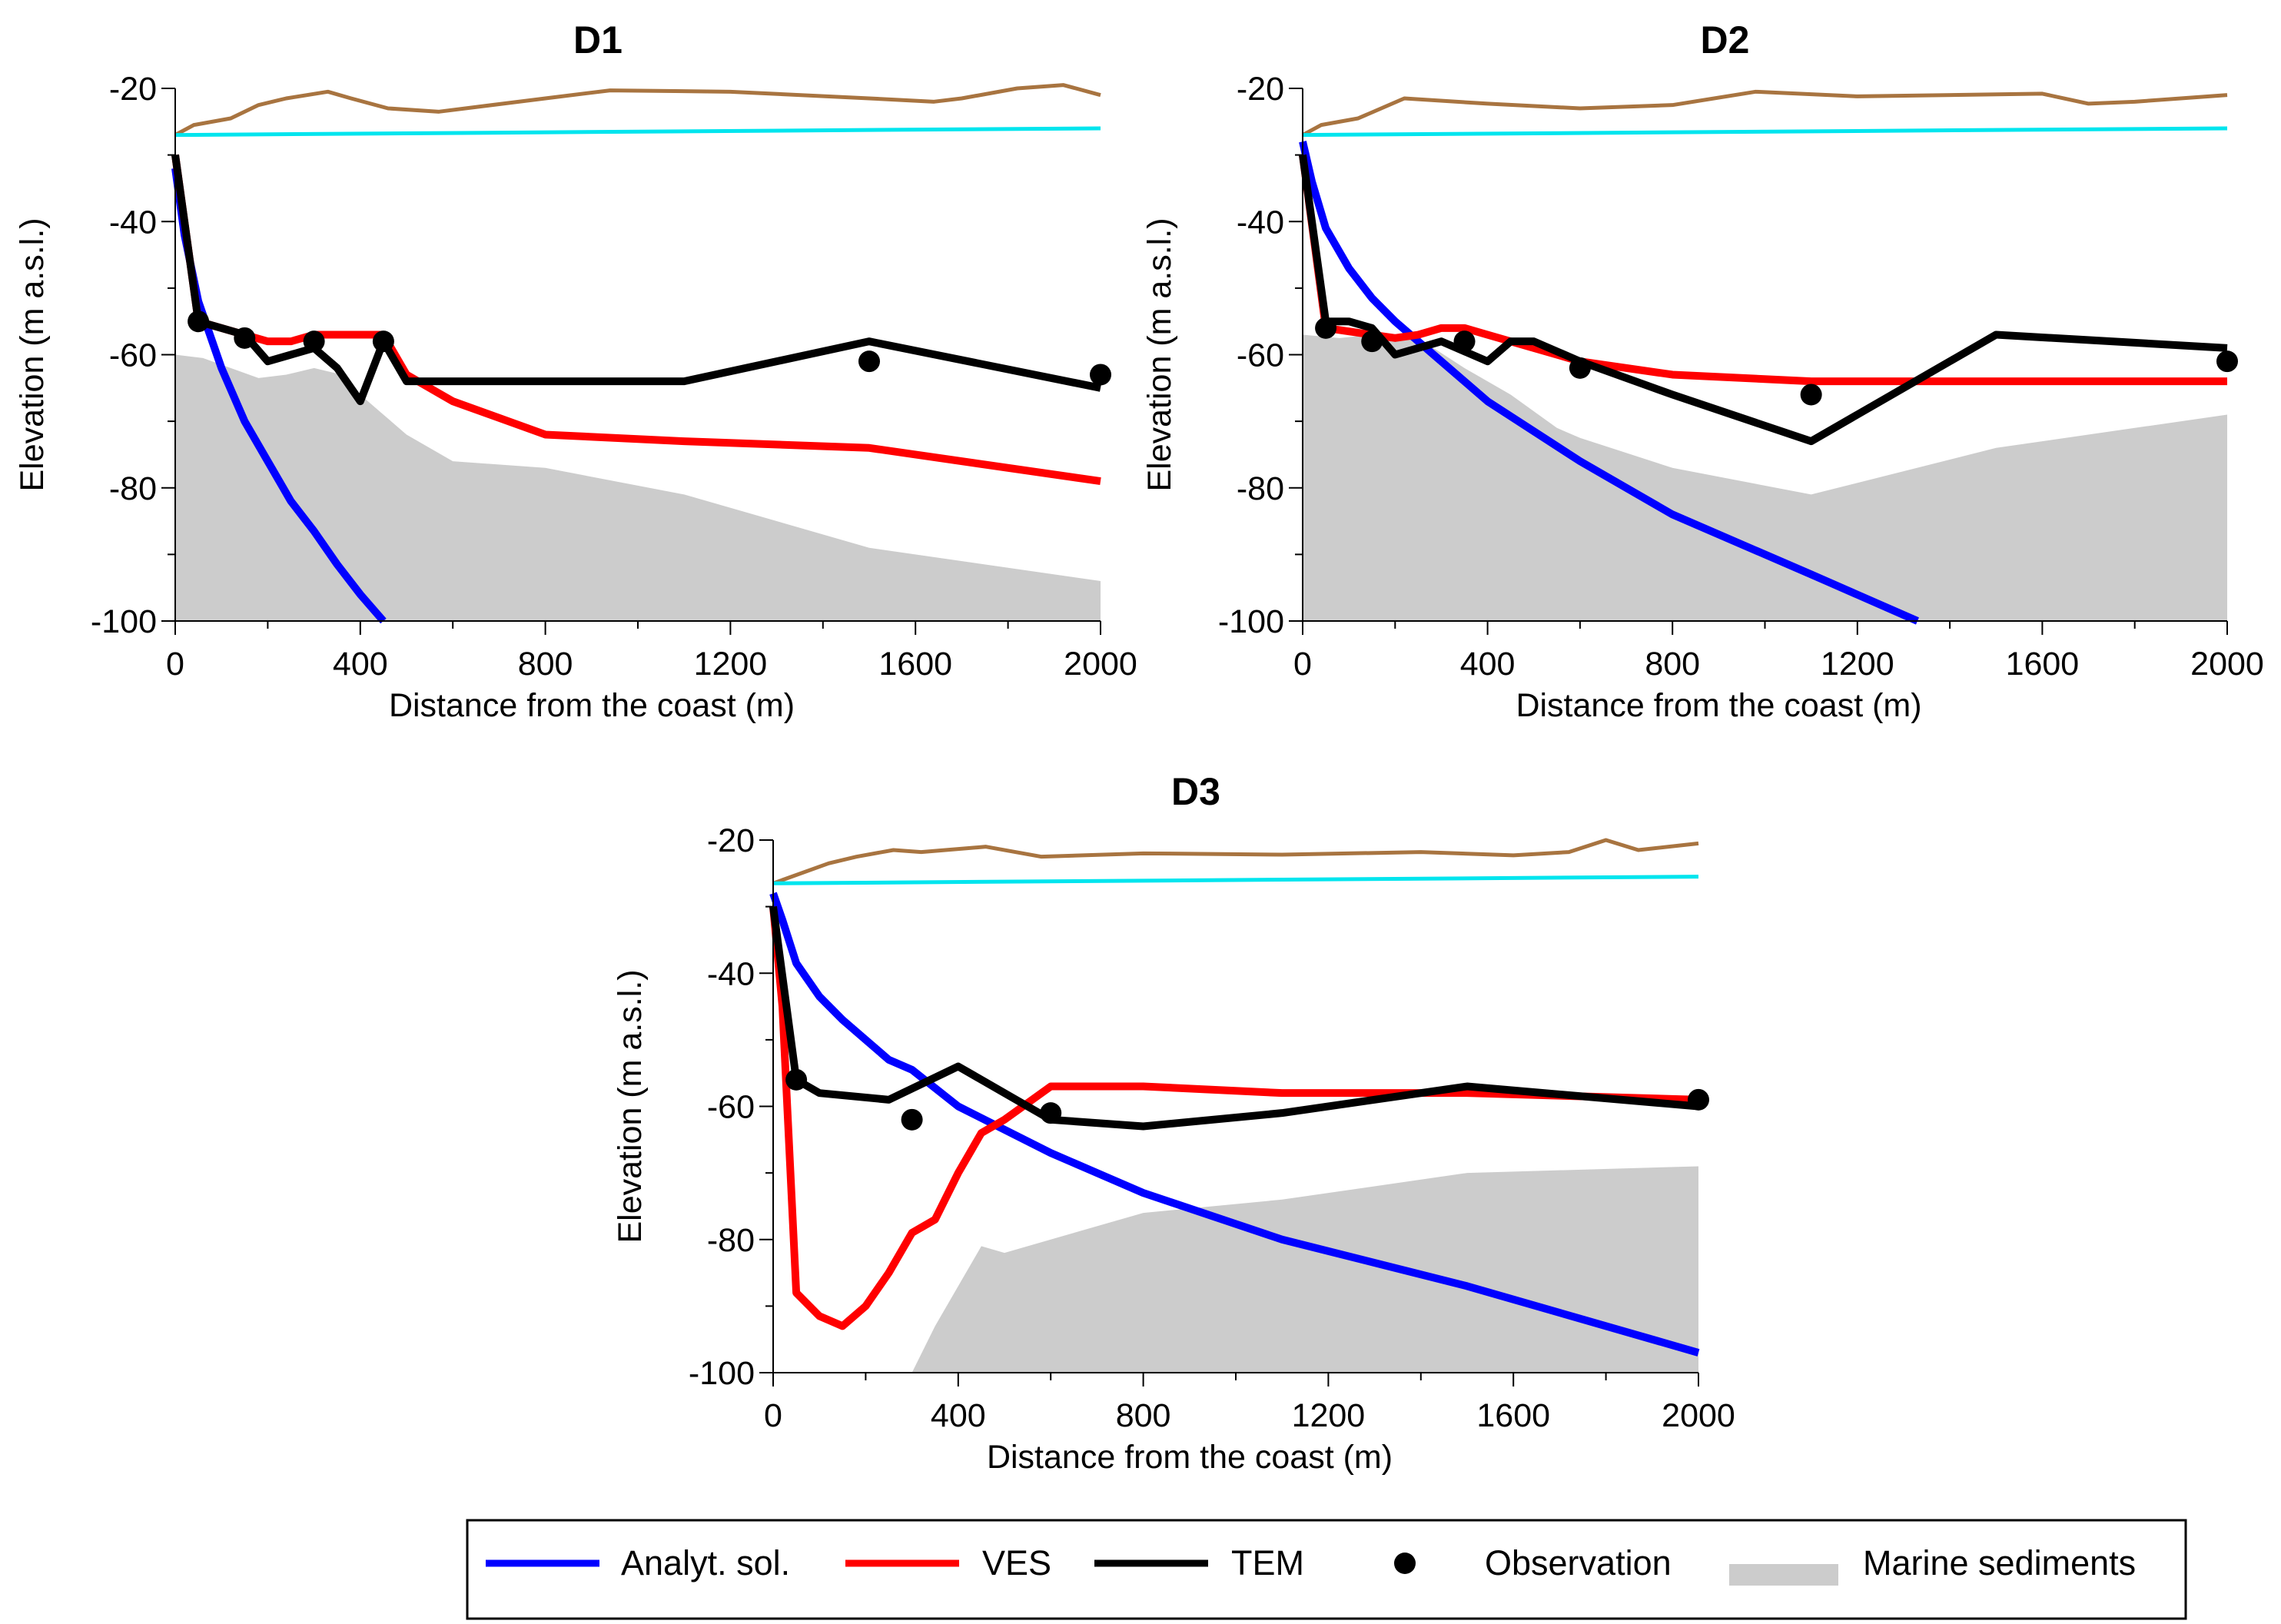  I want to click on panel-d3-y-tick-label: -100, so click(722, 1373).